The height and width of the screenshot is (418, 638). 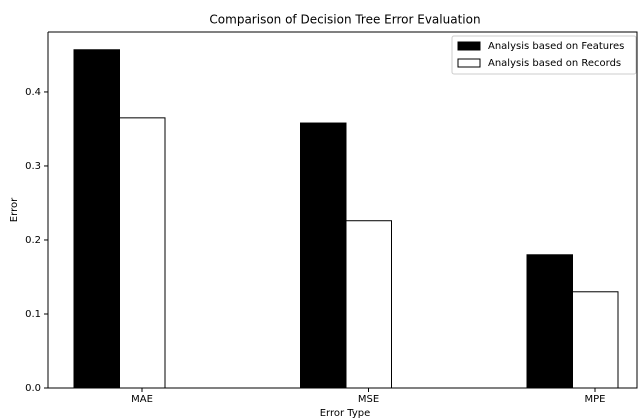 What do you see at coordinates (368, 399) in the screenshot?
I see `x-tick-label: MSE` at bounding box center [368, 399].